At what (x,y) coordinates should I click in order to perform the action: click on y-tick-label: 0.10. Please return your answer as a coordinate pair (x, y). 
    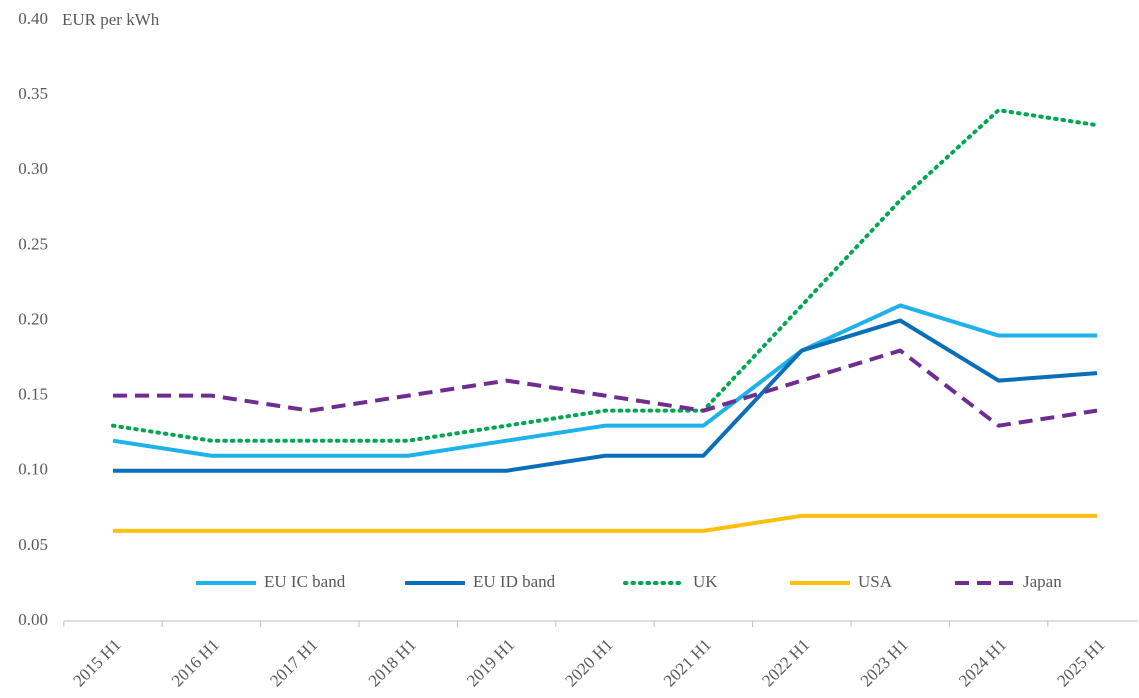
    Looking at the image, I should click on (33, 469).